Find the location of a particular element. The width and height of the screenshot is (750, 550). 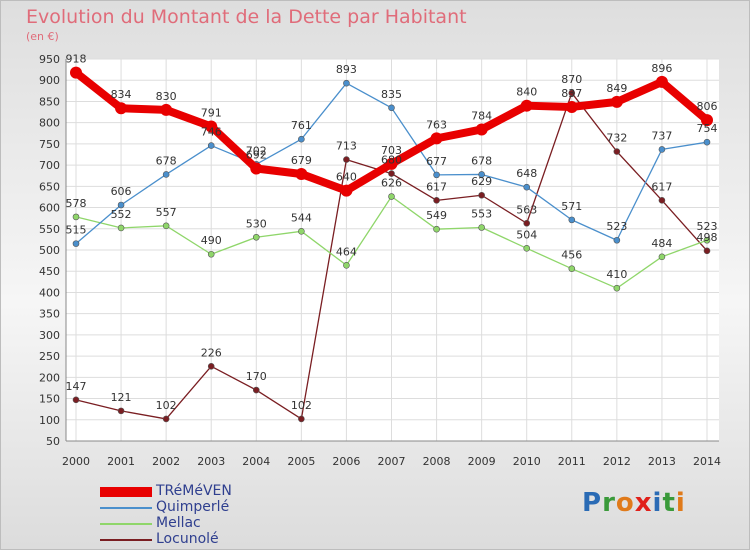

x-tick-label: 2001 is located at coordinates (121, 461).